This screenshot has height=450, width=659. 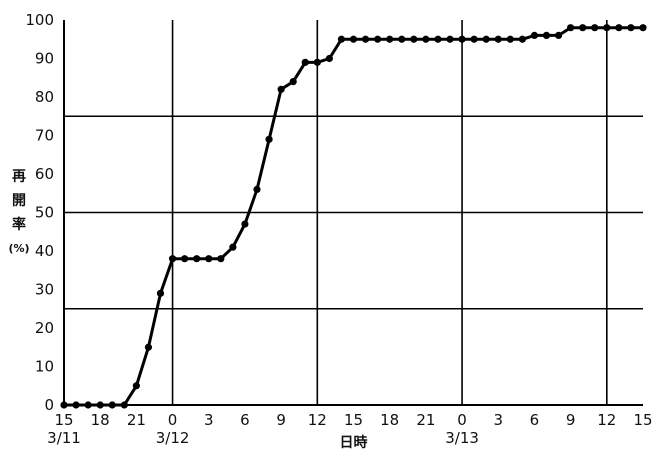 I want to click on y-tick-label: 70, so click(x=44, y=136).